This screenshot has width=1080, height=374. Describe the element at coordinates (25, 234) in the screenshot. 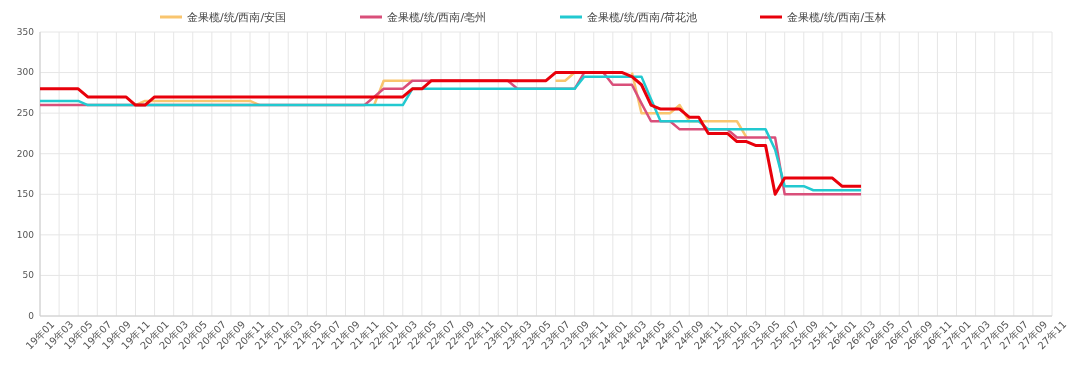

I see `y-tick-label: 100` at that location.